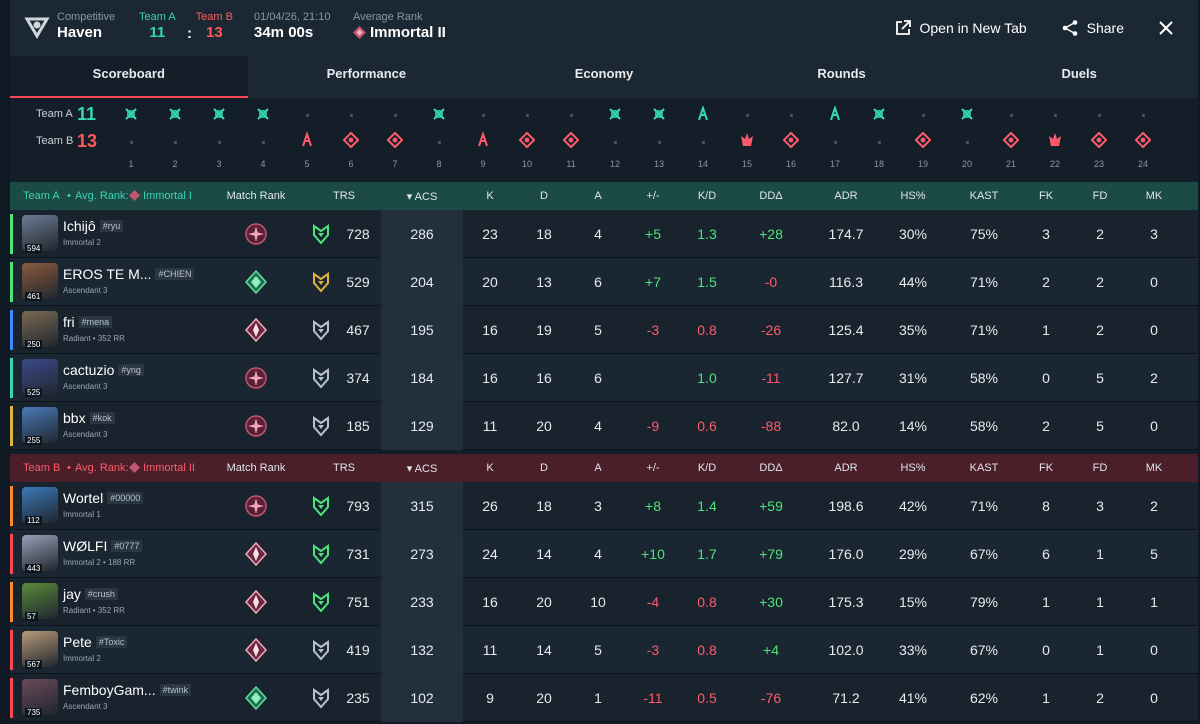 The width and height of the screenshot is (1200, 724). Describe the element at coordinates (85, 386) in the screenshot. I see `player-rank: Ascendant 3` at that location.